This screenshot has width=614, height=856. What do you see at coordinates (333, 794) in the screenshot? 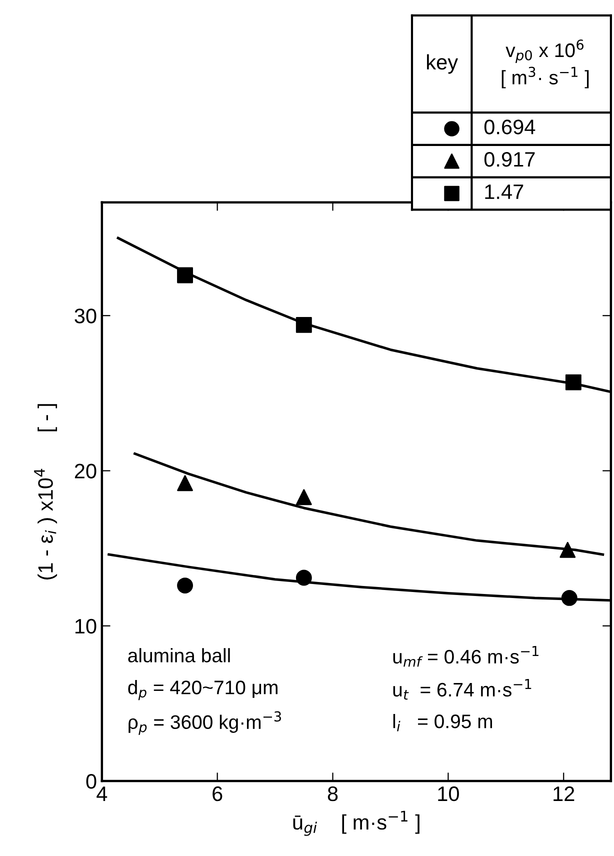
I see `x-tick-label: 8` at bounding box center [333, 794].